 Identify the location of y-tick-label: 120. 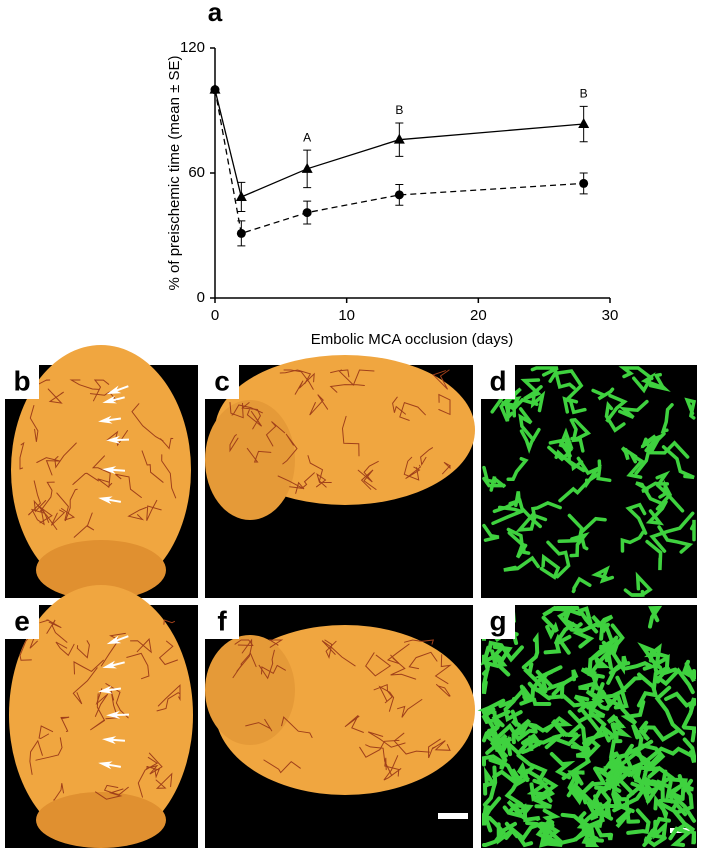
(192, 47).